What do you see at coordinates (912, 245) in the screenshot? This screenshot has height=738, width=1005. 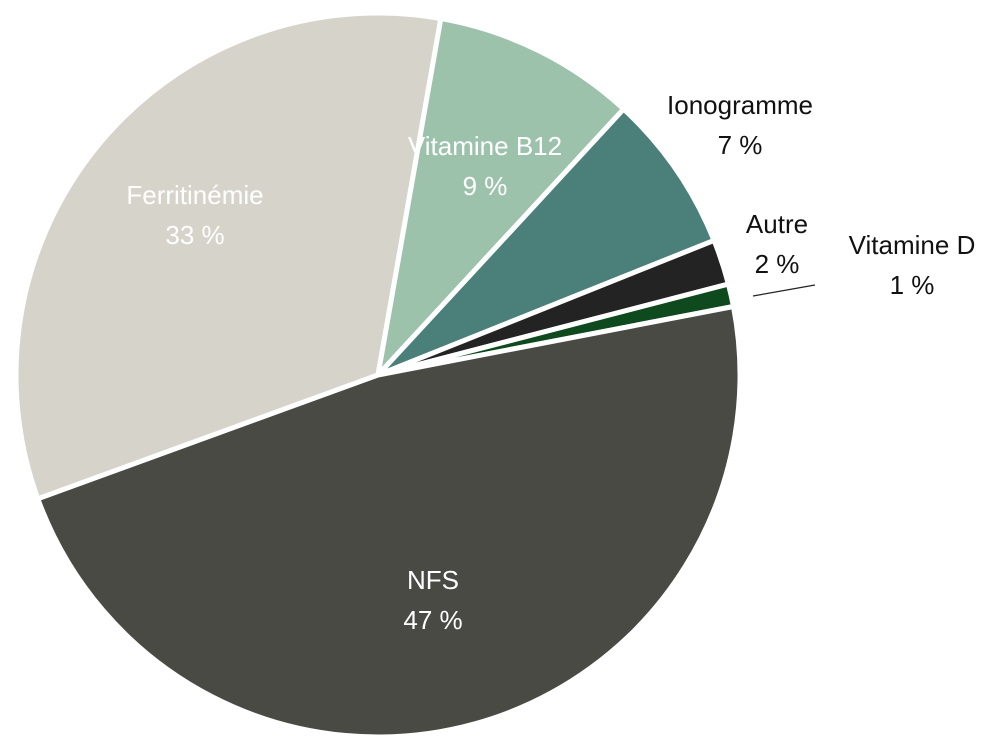 I see `slice-label: Vitamine D` at bounding box center [912, 245].